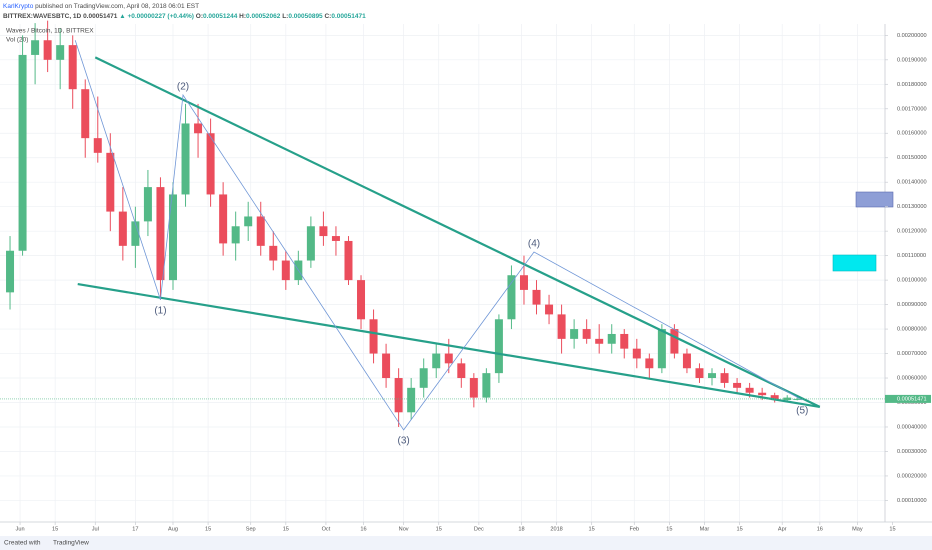 This screenshot has width=932, height=550. What do you see at coordinates (912, 403) in the screenshot?
I see `y-tick-label: 0.00050000` at bounding box center [912, 403].